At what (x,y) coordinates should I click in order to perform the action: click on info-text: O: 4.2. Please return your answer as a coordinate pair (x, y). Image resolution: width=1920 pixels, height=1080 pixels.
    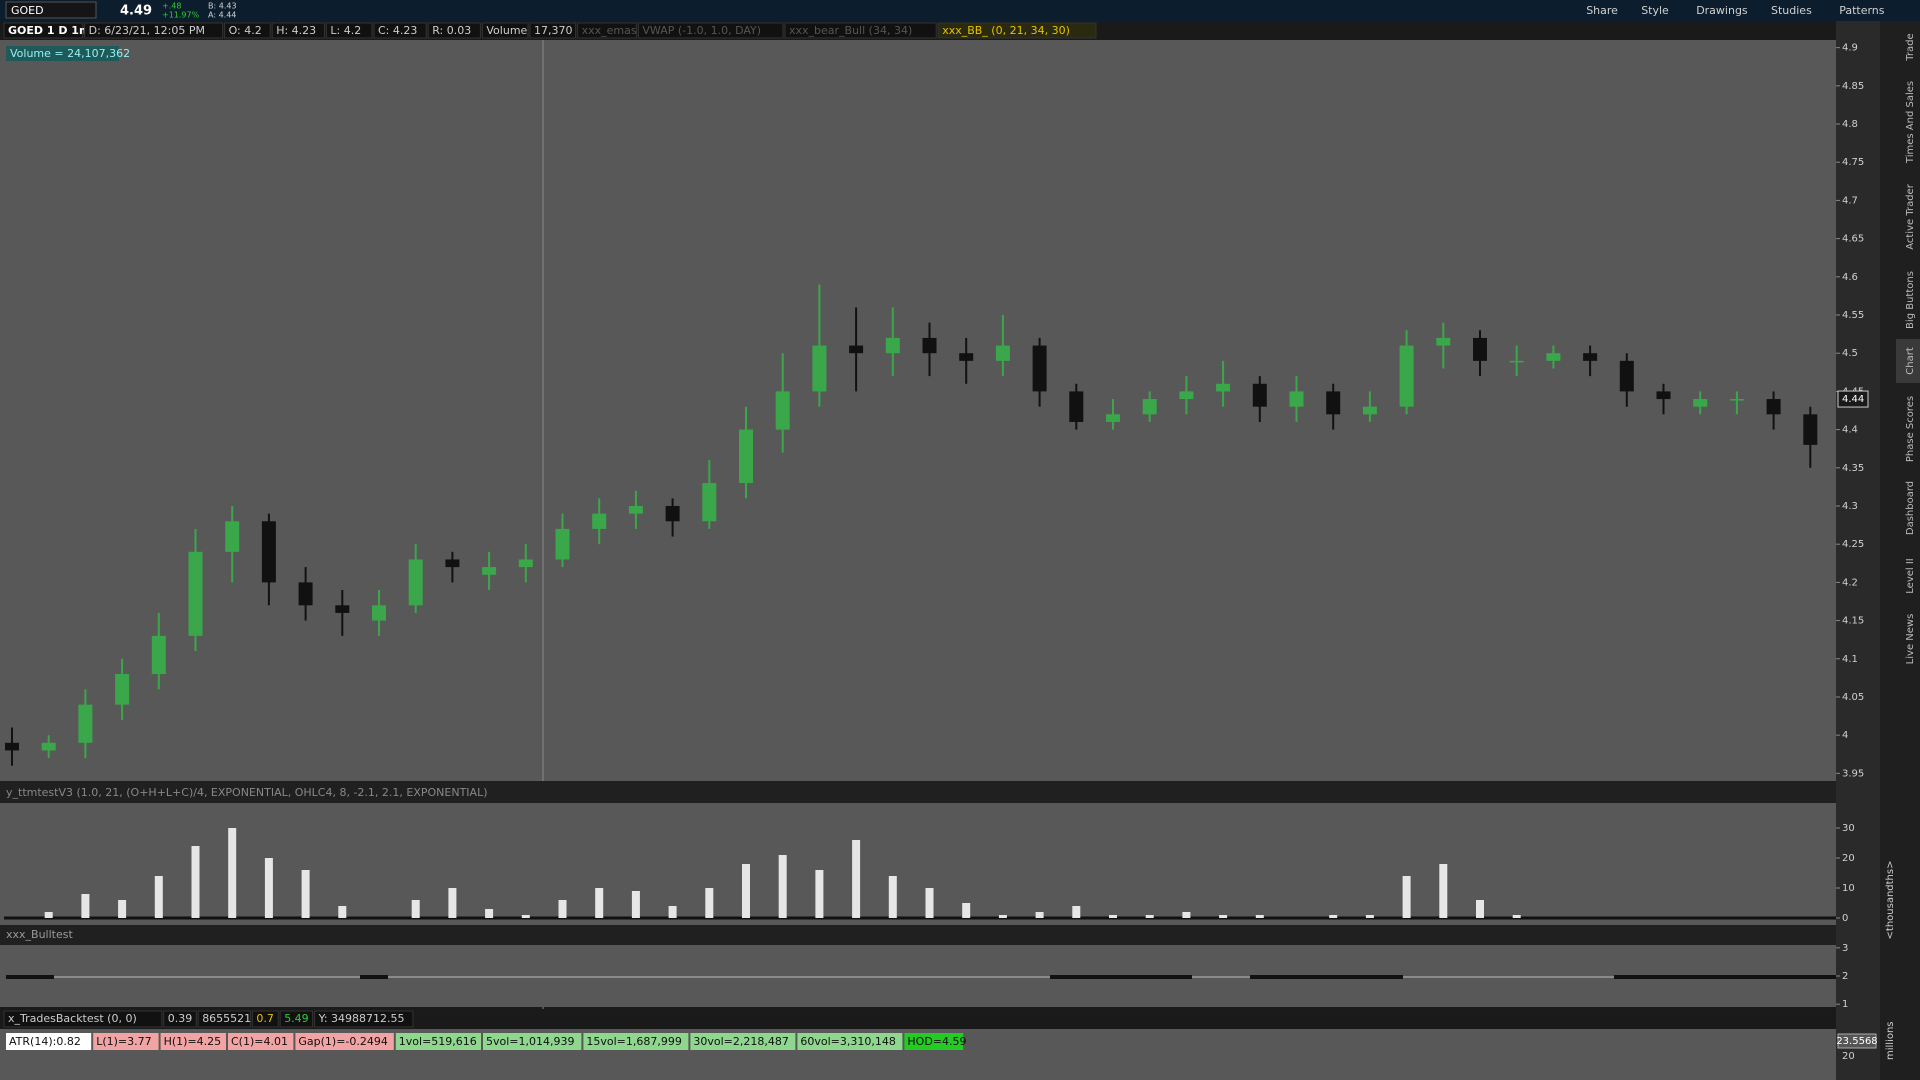
    Looking at the image, I should click on (245, 30).